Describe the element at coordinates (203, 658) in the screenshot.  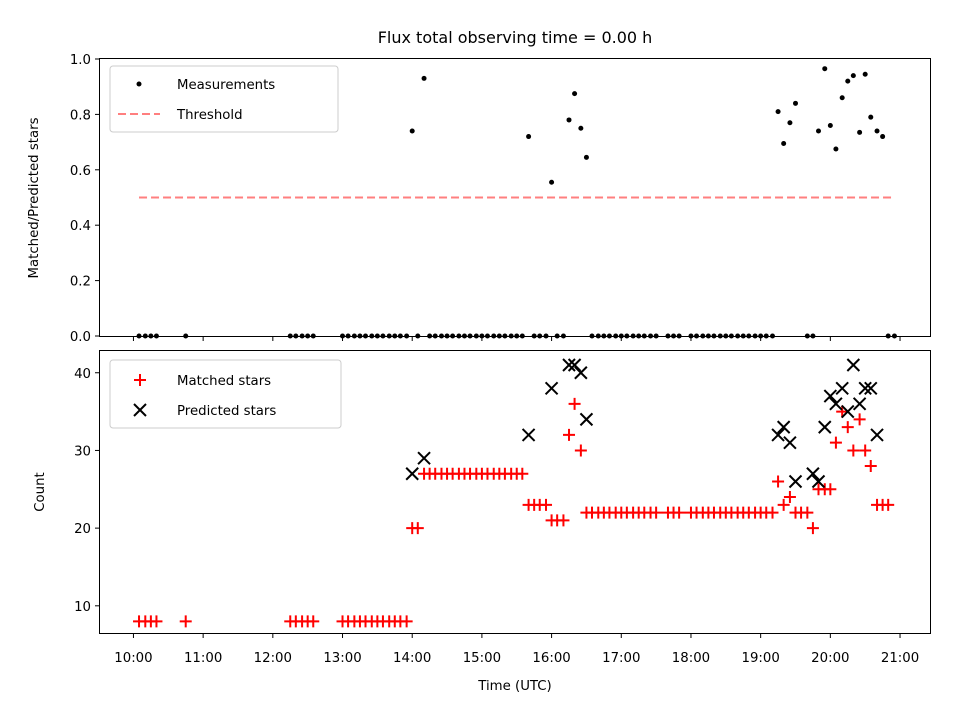
I see `bottom-x-tick-label: 11:00` at that location.